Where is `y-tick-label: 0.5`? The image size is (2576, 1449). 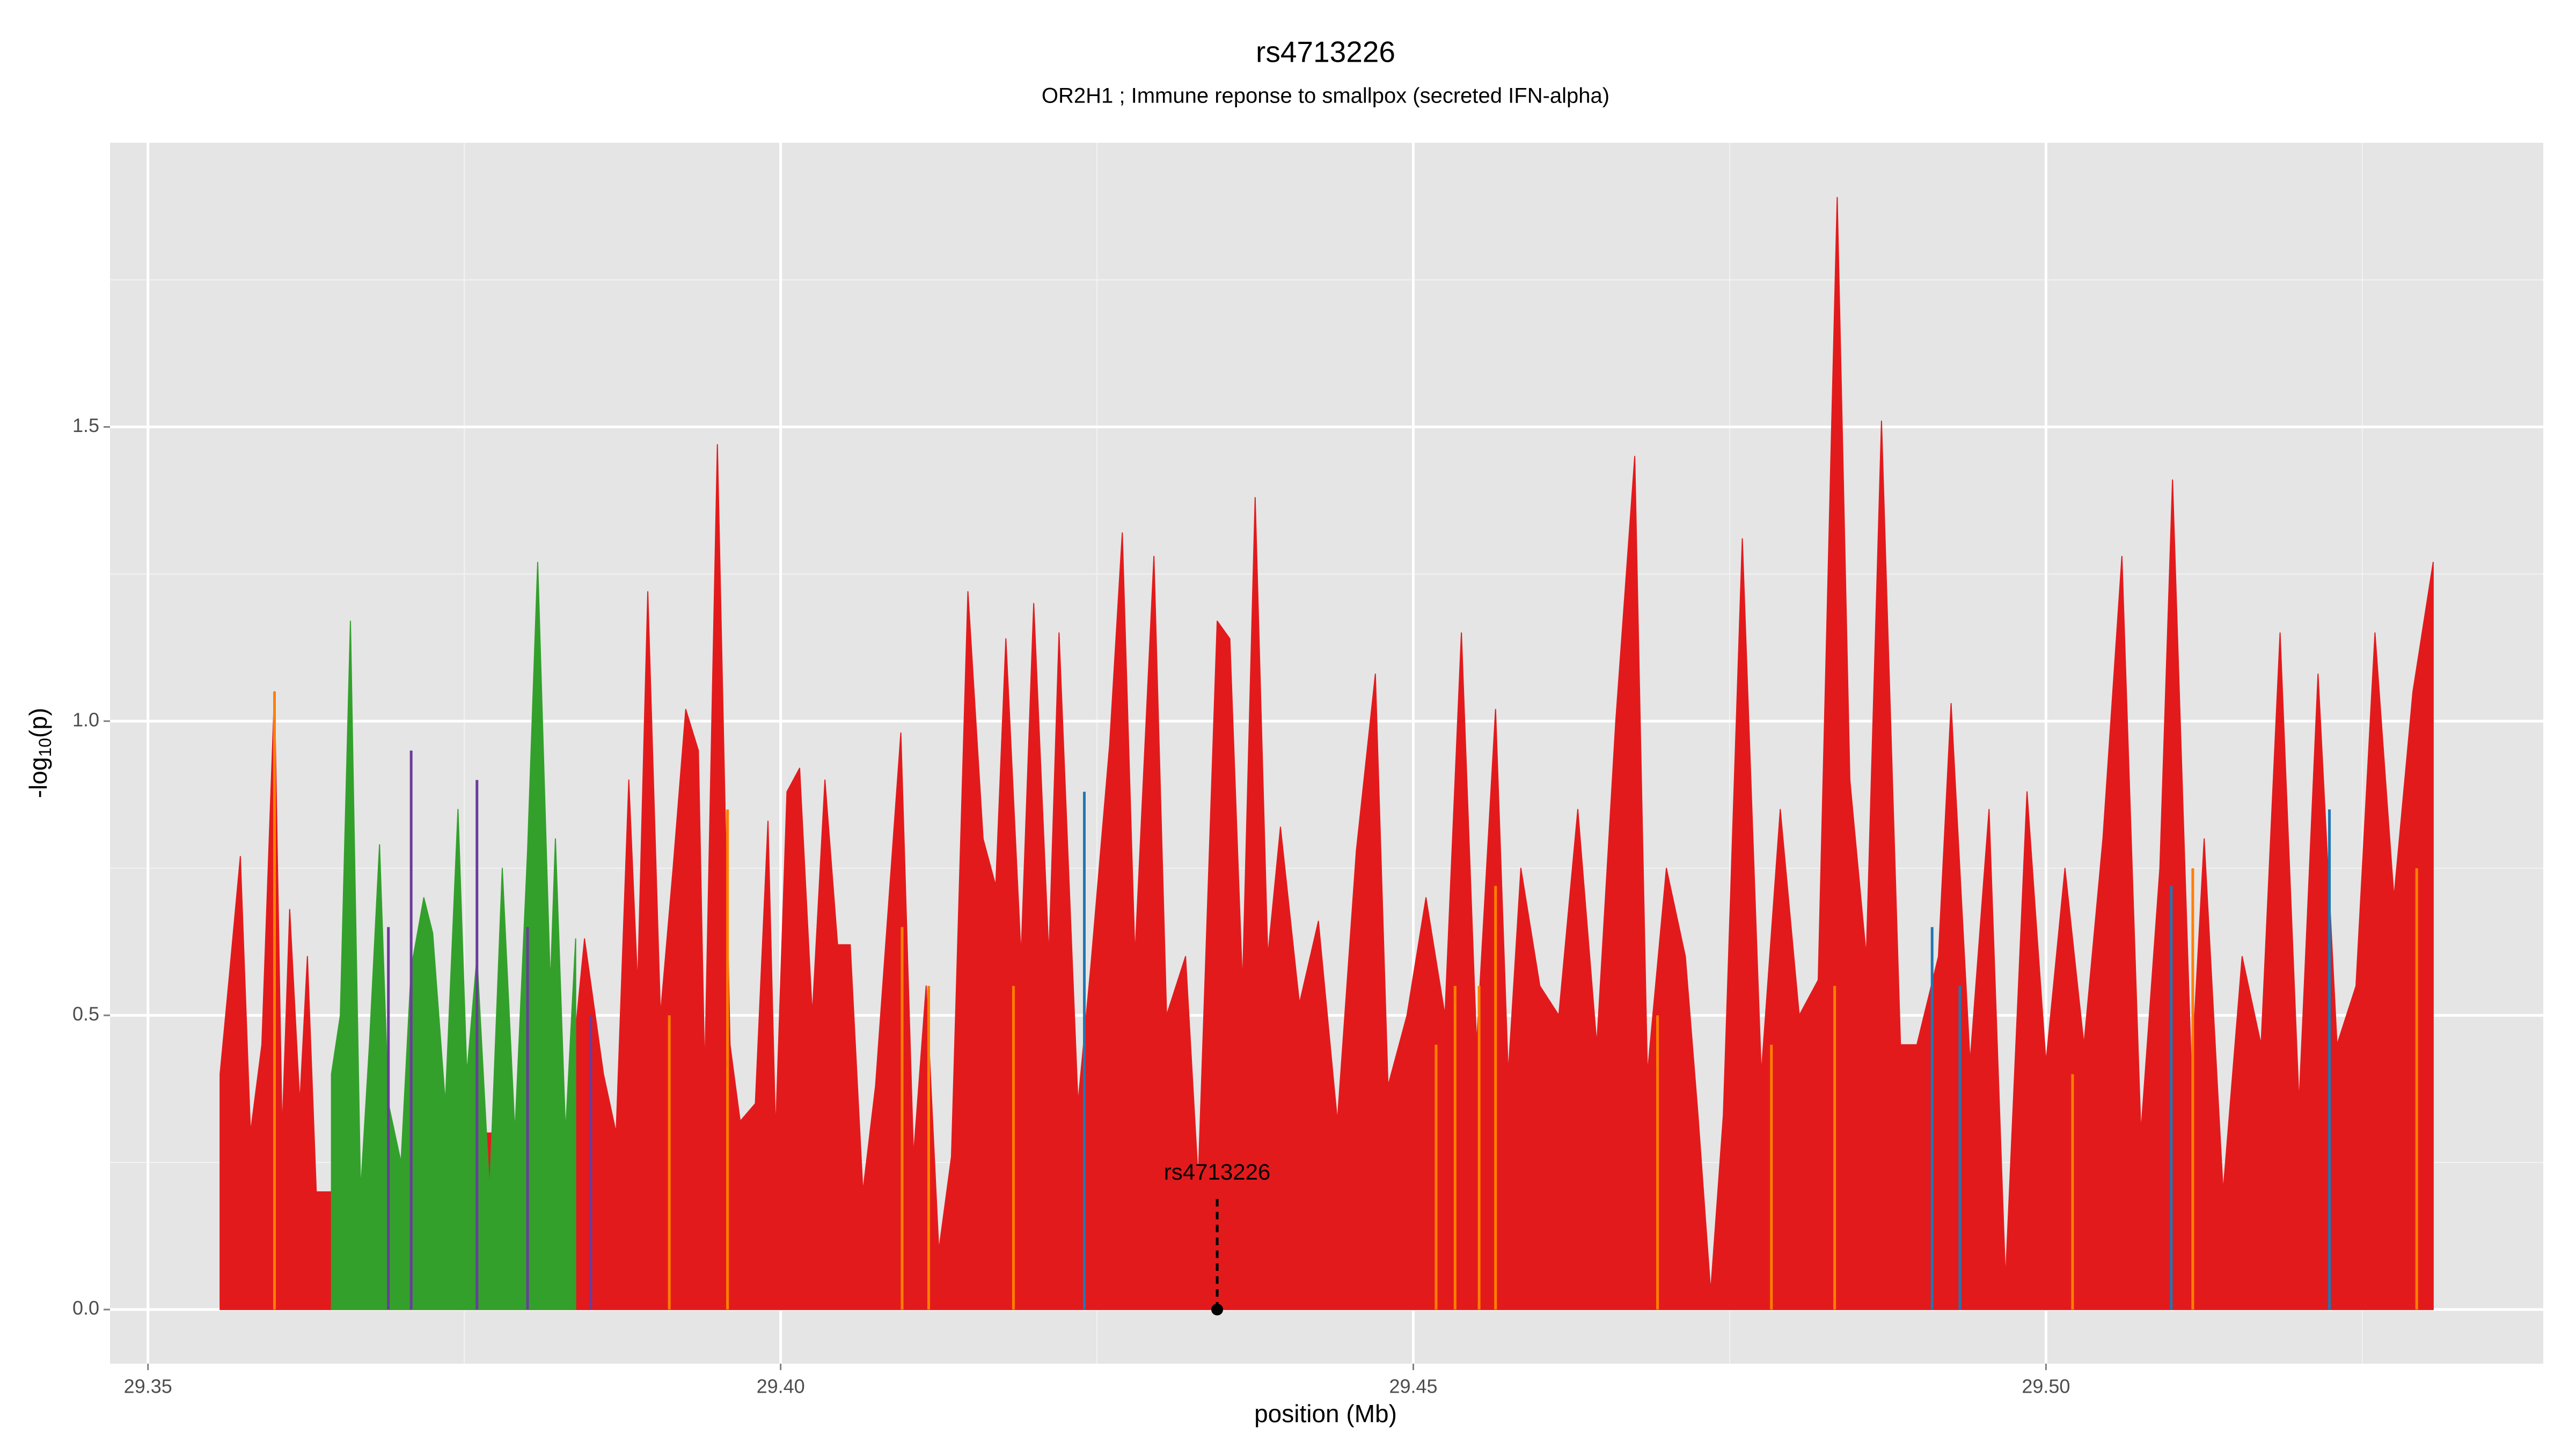
y-tick-label: 0.5 is located at coordinates (85, 1013).